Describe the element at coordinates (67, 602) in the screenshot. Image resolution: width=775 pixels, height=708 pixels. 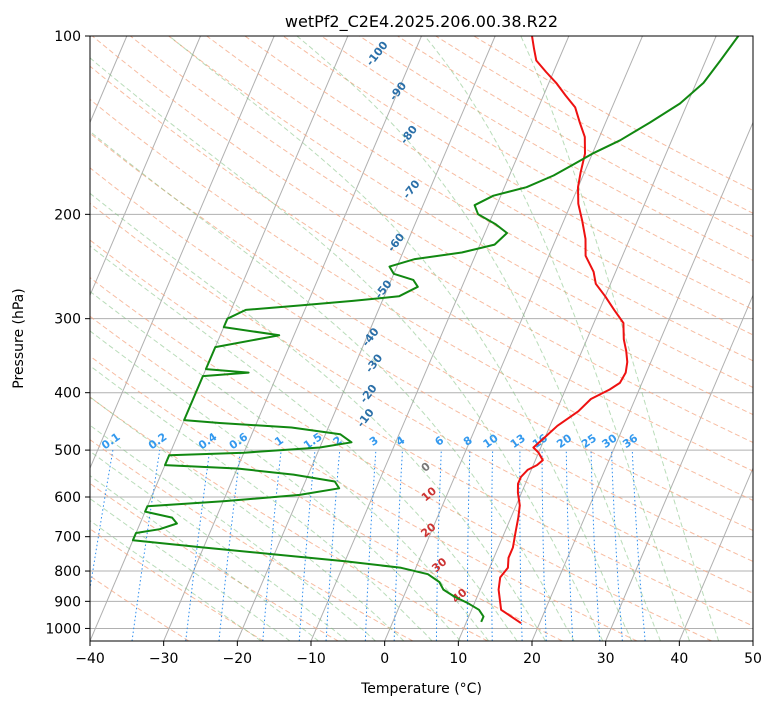
I see `y-tick-label: 900` at that location.